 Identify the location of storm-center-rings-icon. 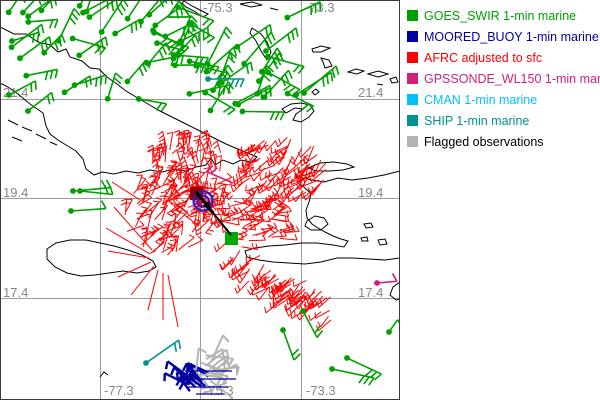
(203, 201).